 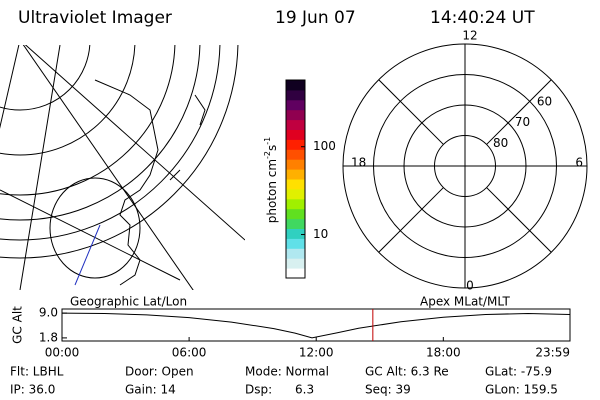 I want to click on map-left-label: Geographic Lat/Lon, so click(x=128, y=302).